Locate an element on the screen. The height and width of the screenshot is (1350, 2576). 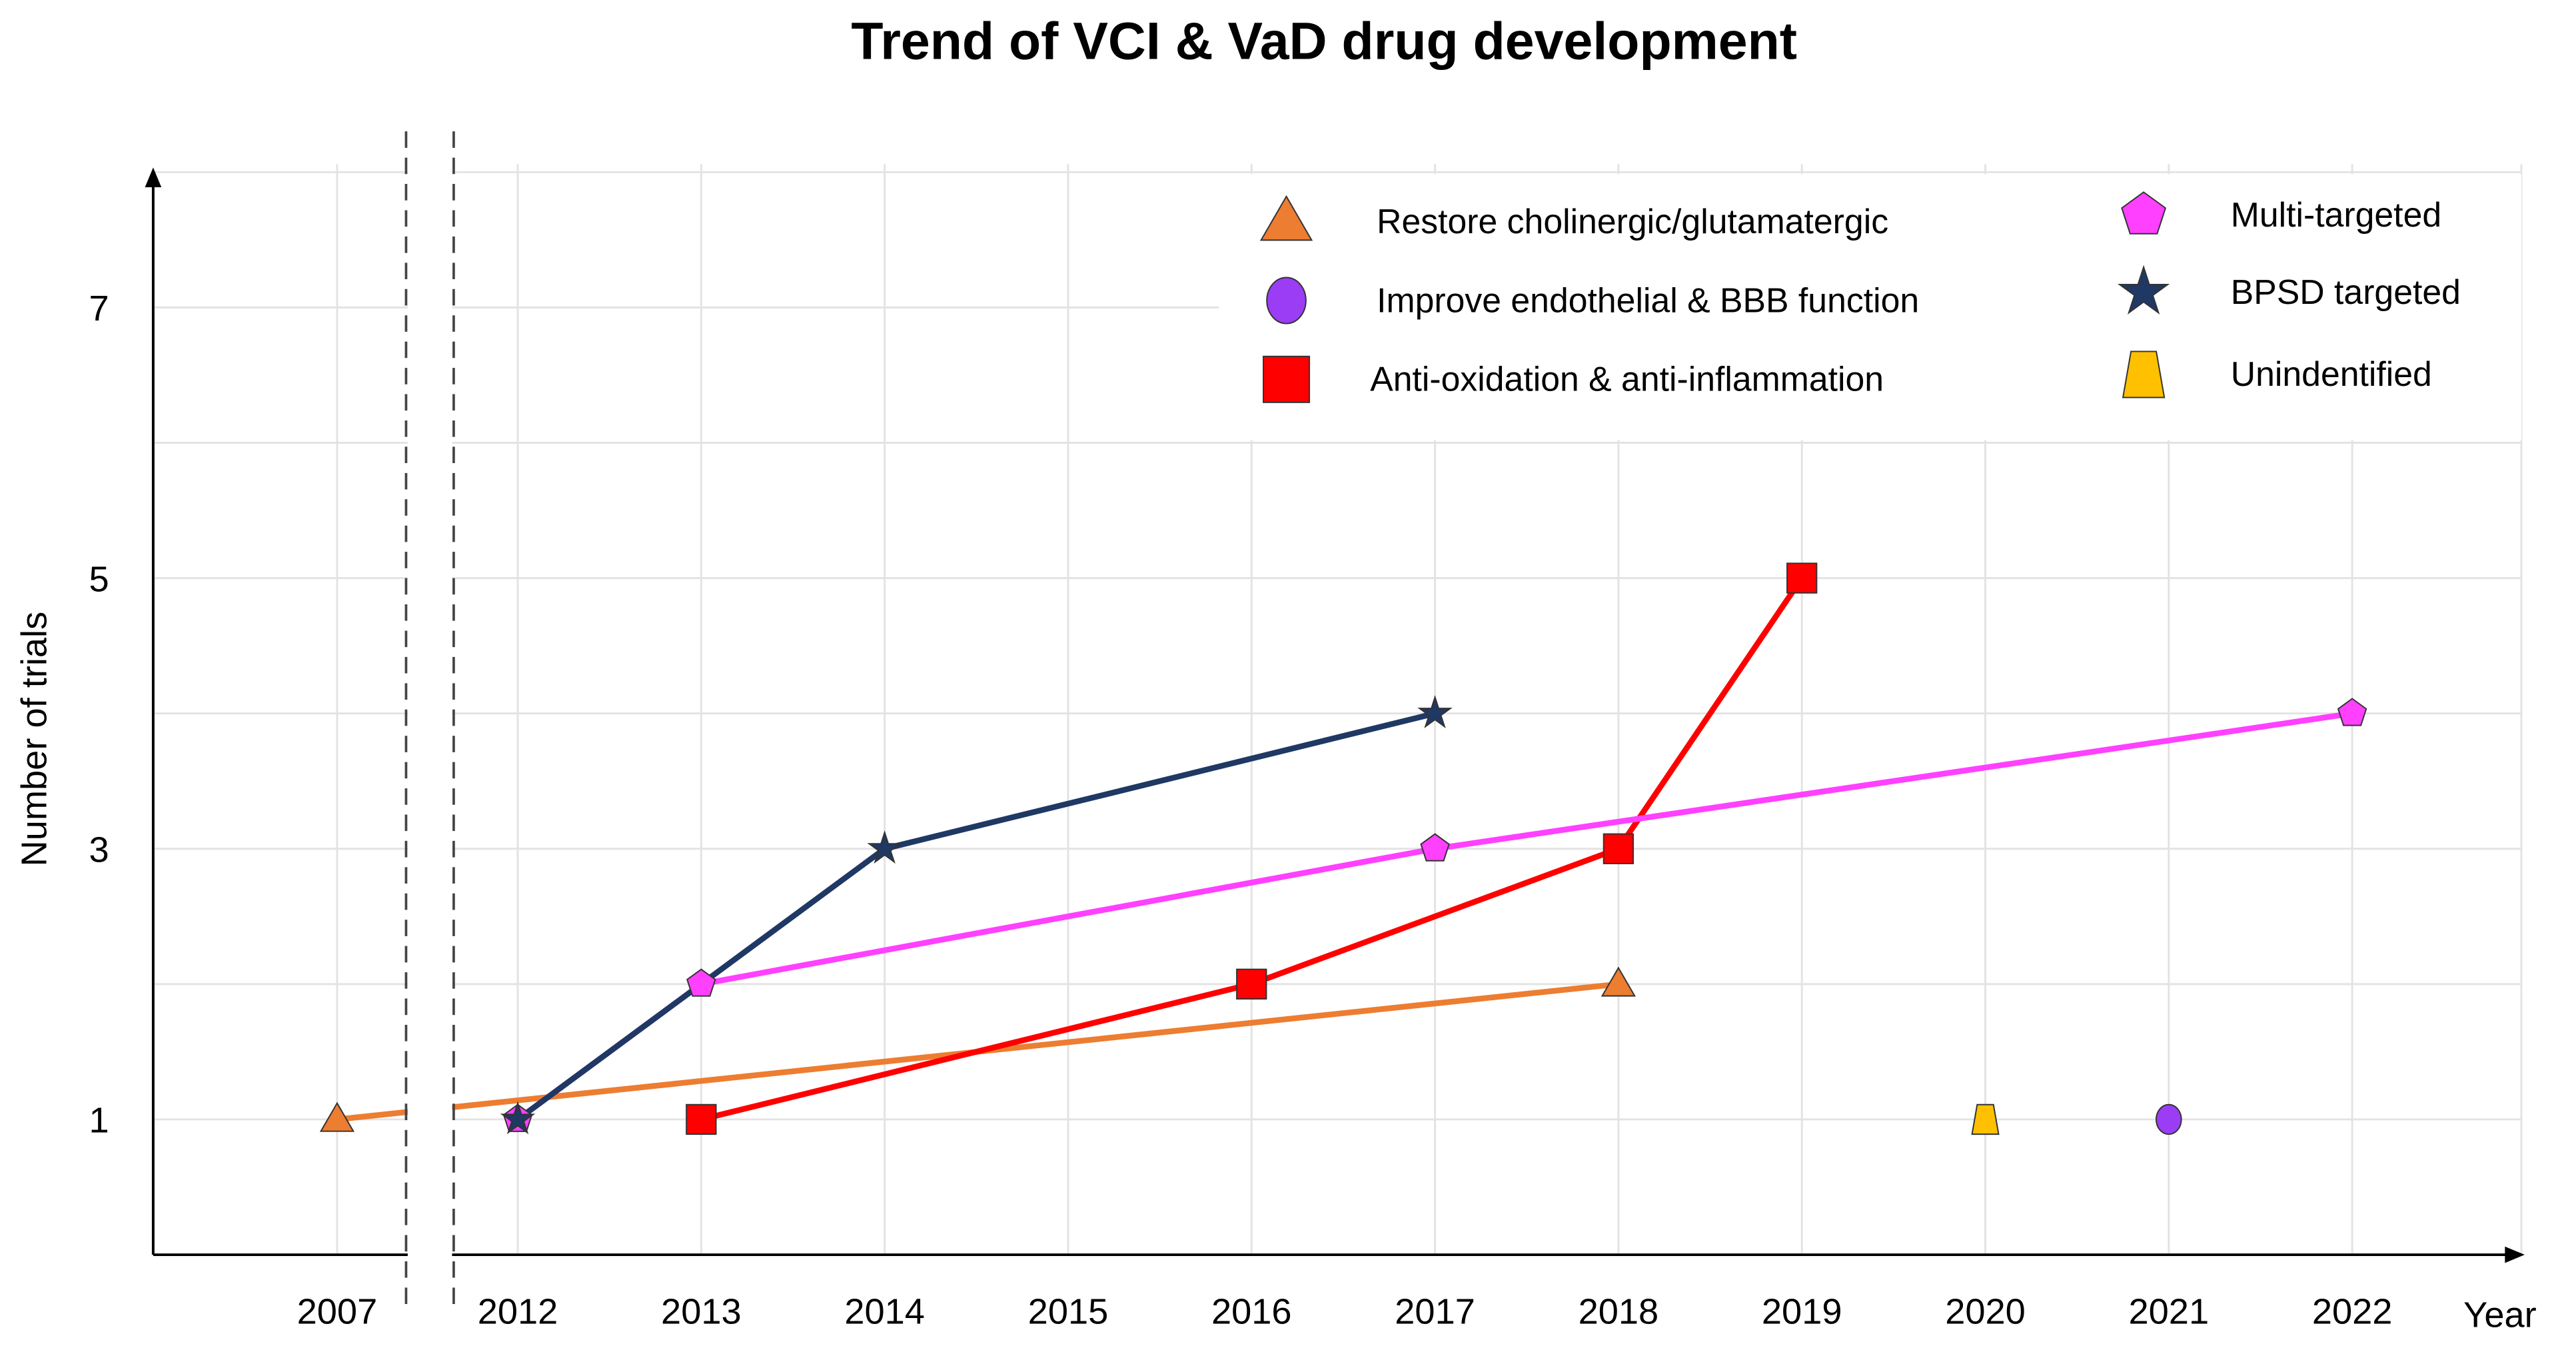
y-axis-label: Number of trials is located at coordinates (35, 740).